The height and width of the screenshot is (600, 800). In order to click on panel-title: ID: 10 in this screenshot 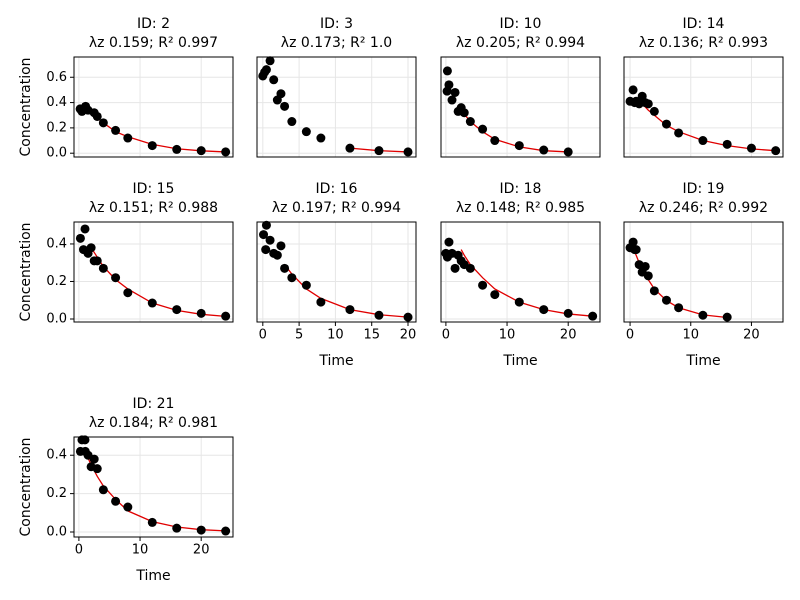, I will do `click(521, 24)`.